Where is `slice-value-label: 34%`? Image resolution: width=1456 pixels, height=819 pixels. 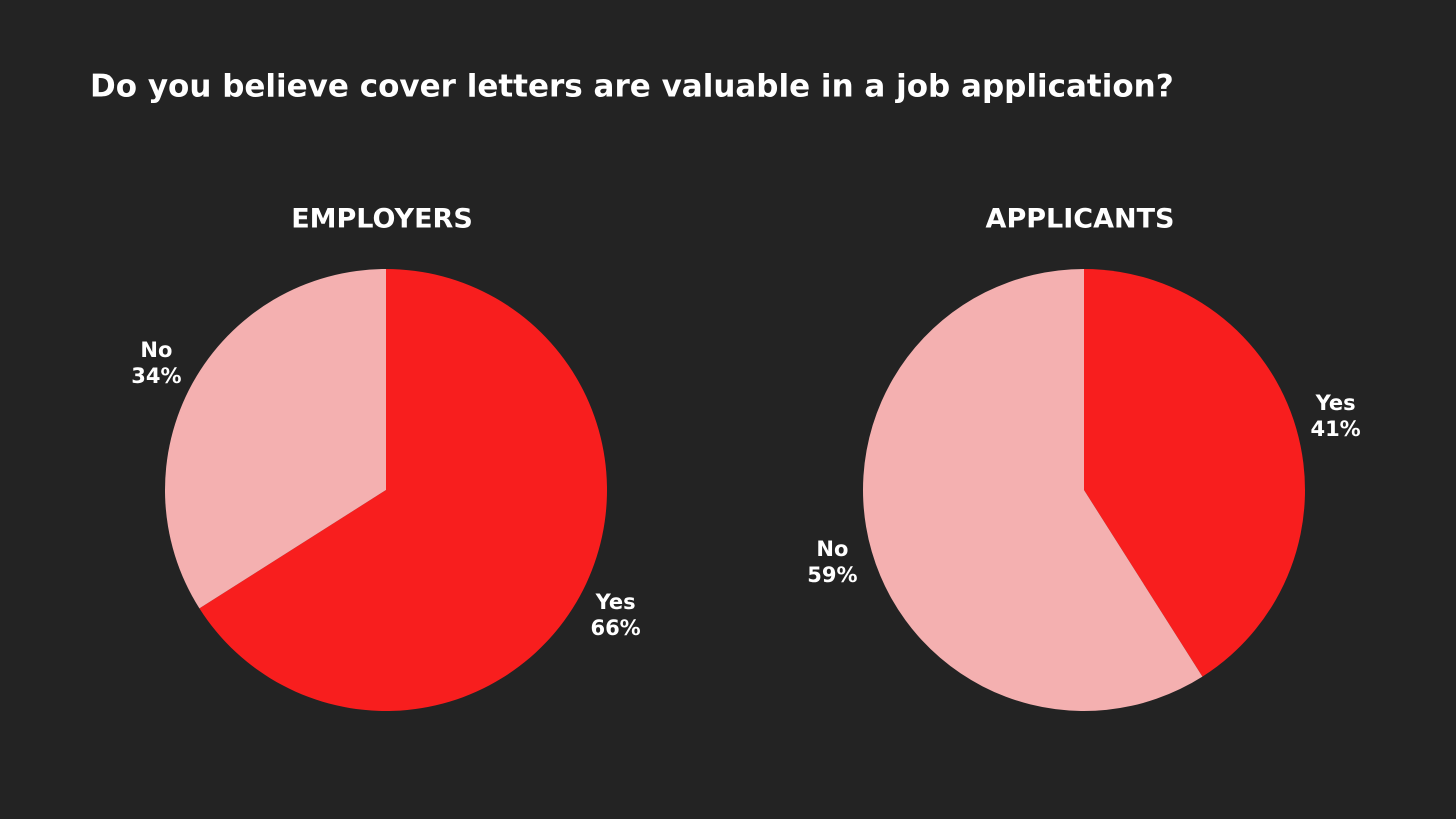
slice-value-label: 34% is located at coordinates (156, 376).